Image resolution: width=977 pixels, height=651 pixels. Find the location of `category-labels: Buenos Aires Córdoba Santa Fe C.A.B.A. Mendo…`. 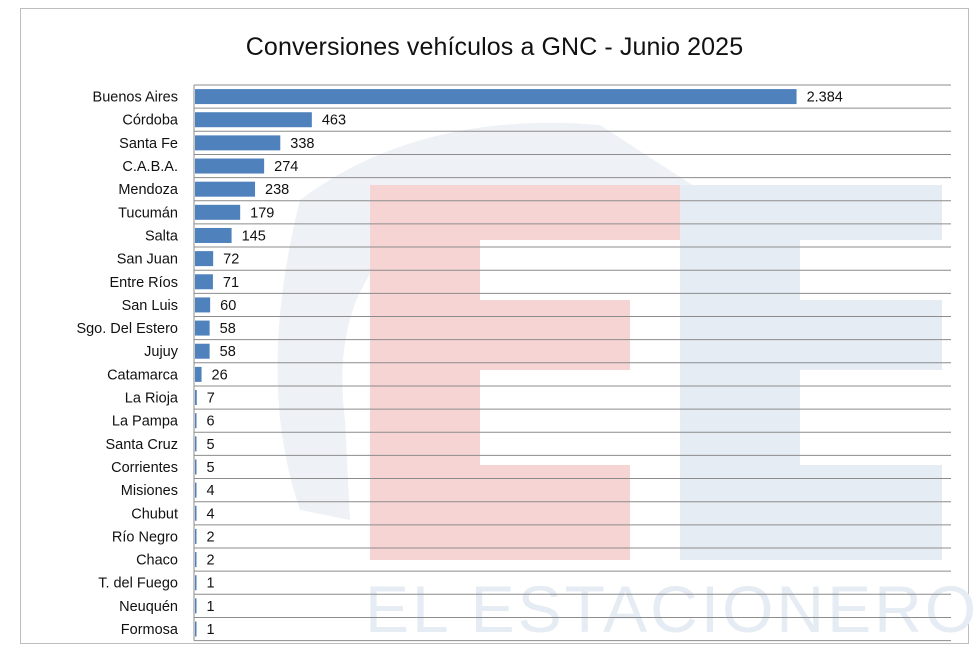

category-labels: Buenos Aires Córdoba Santa Fe C.A.B.A. Mendo… is located at coordinates (127, 364).